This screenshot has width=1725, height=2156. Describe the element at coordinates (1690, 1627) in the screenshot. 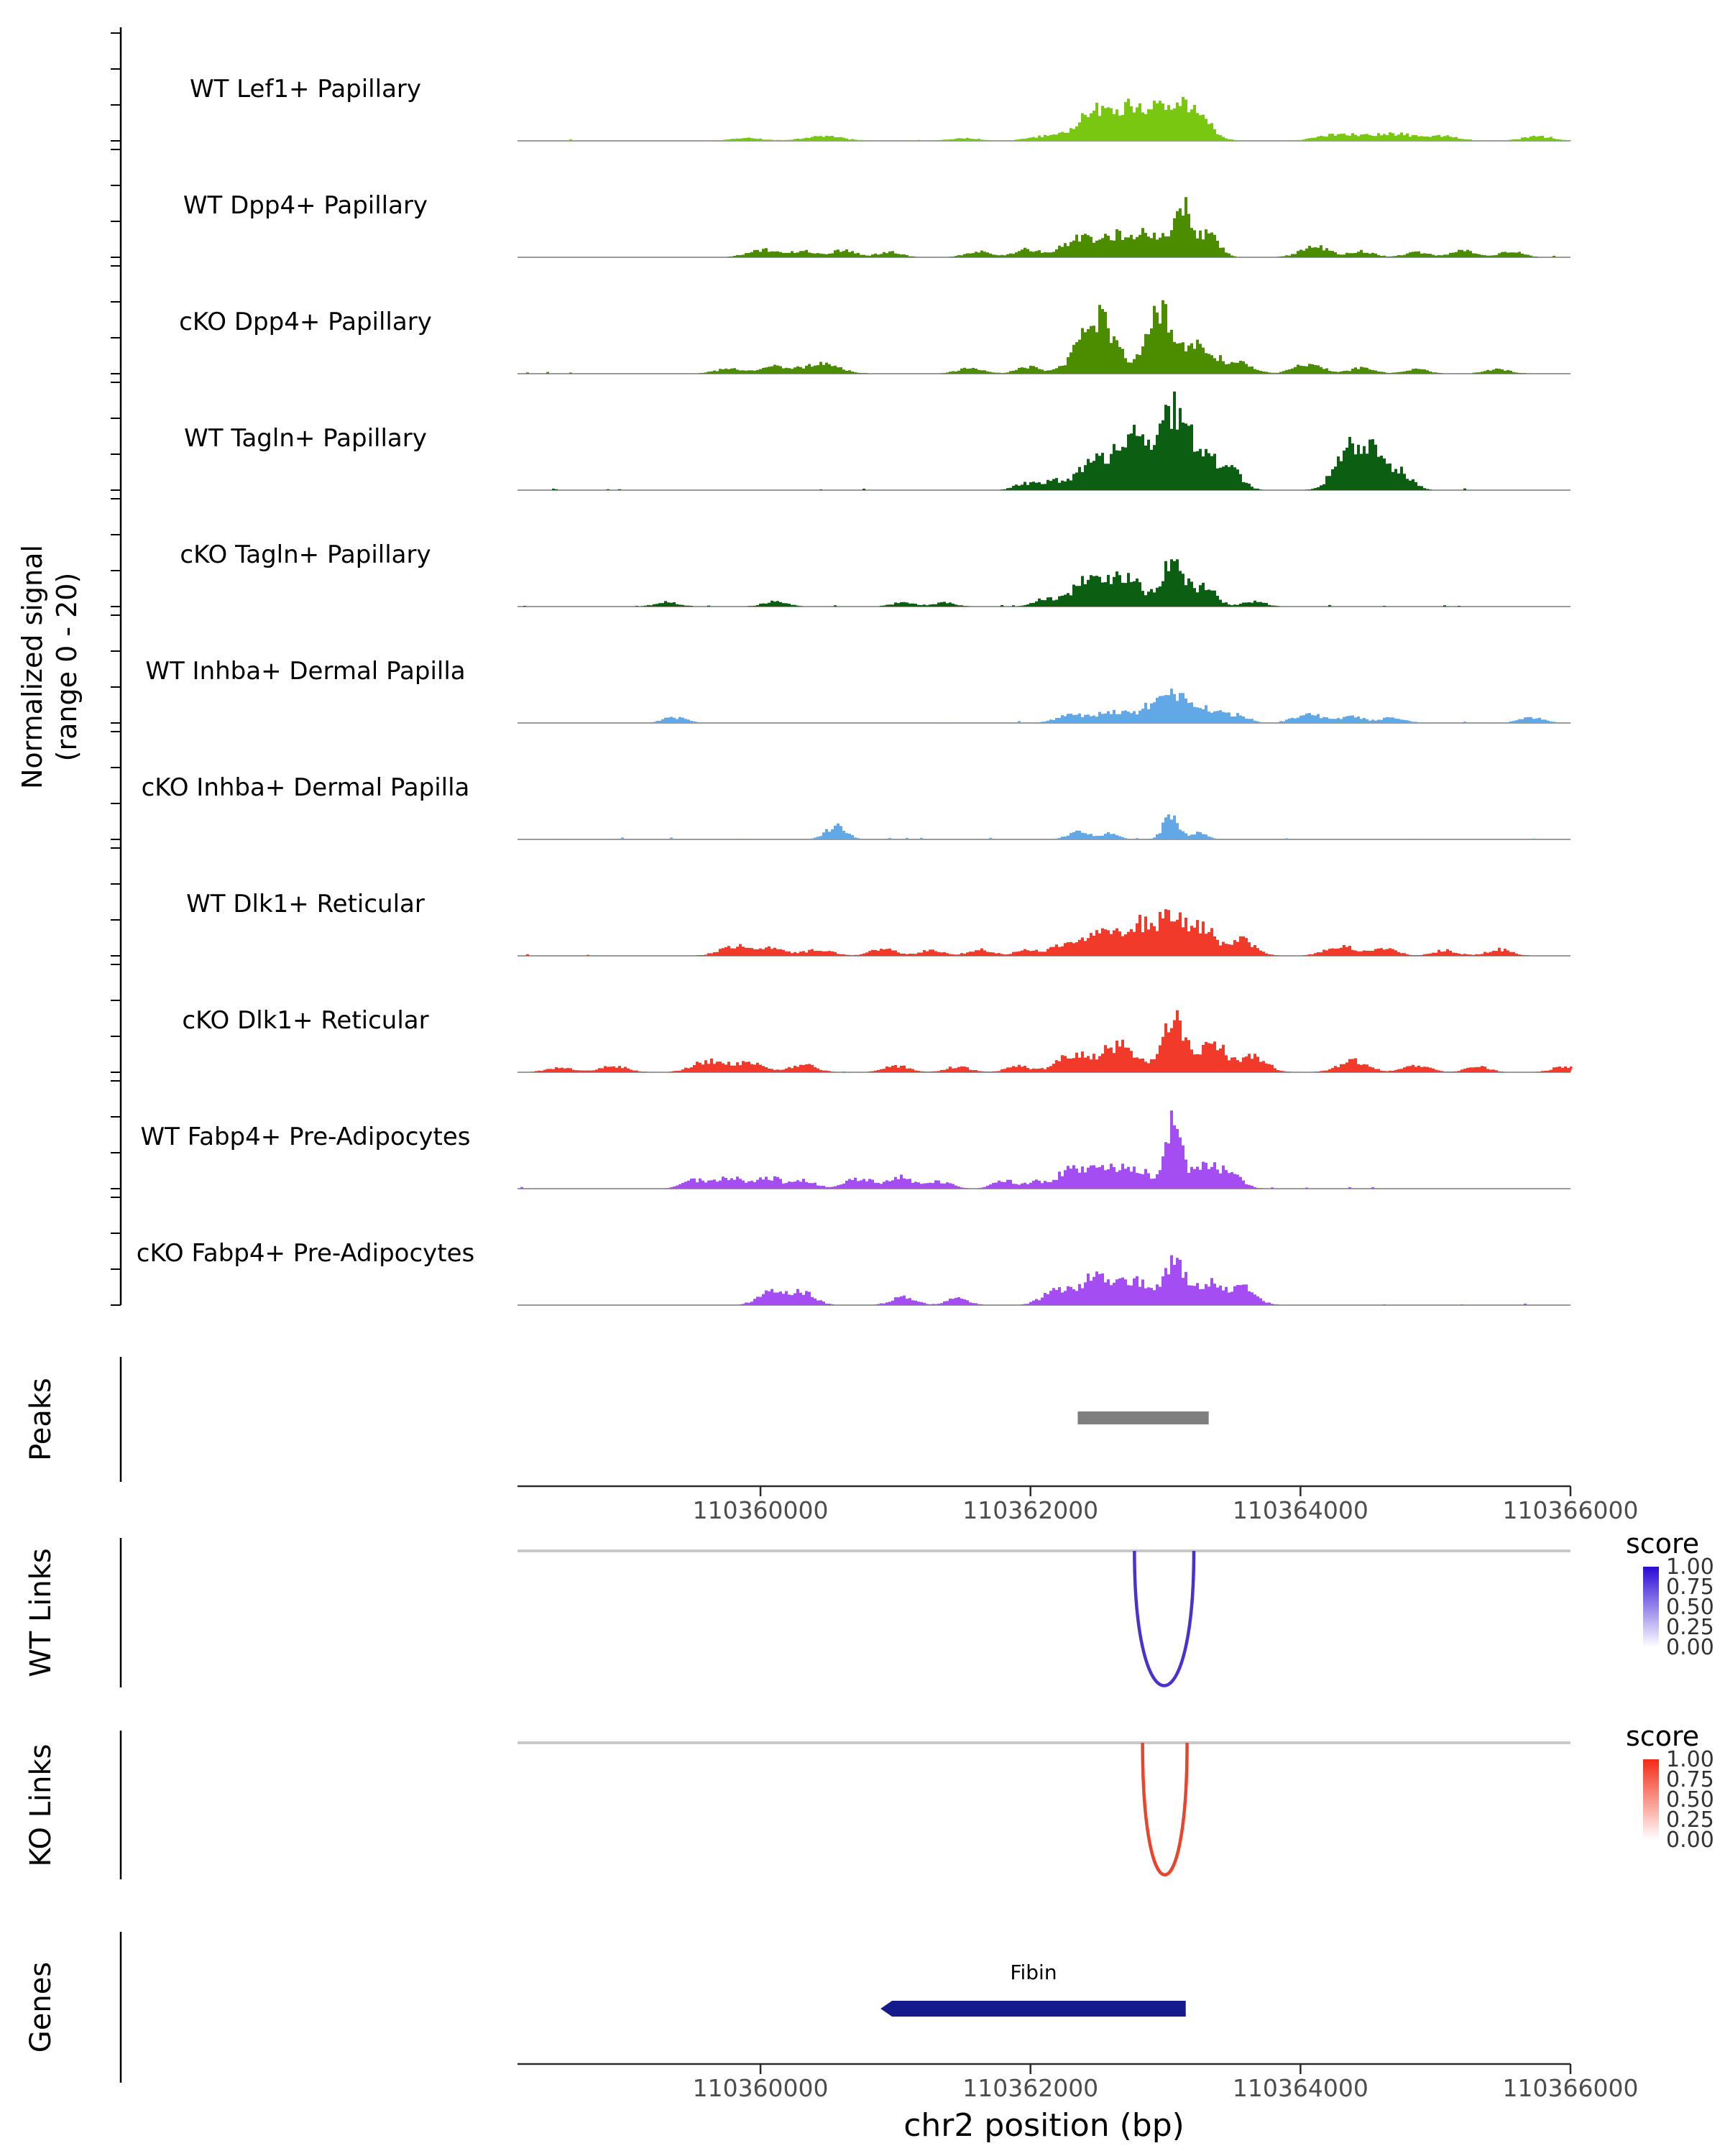

I see `wt-score-legend-label-0.25: 0.25` at that location.